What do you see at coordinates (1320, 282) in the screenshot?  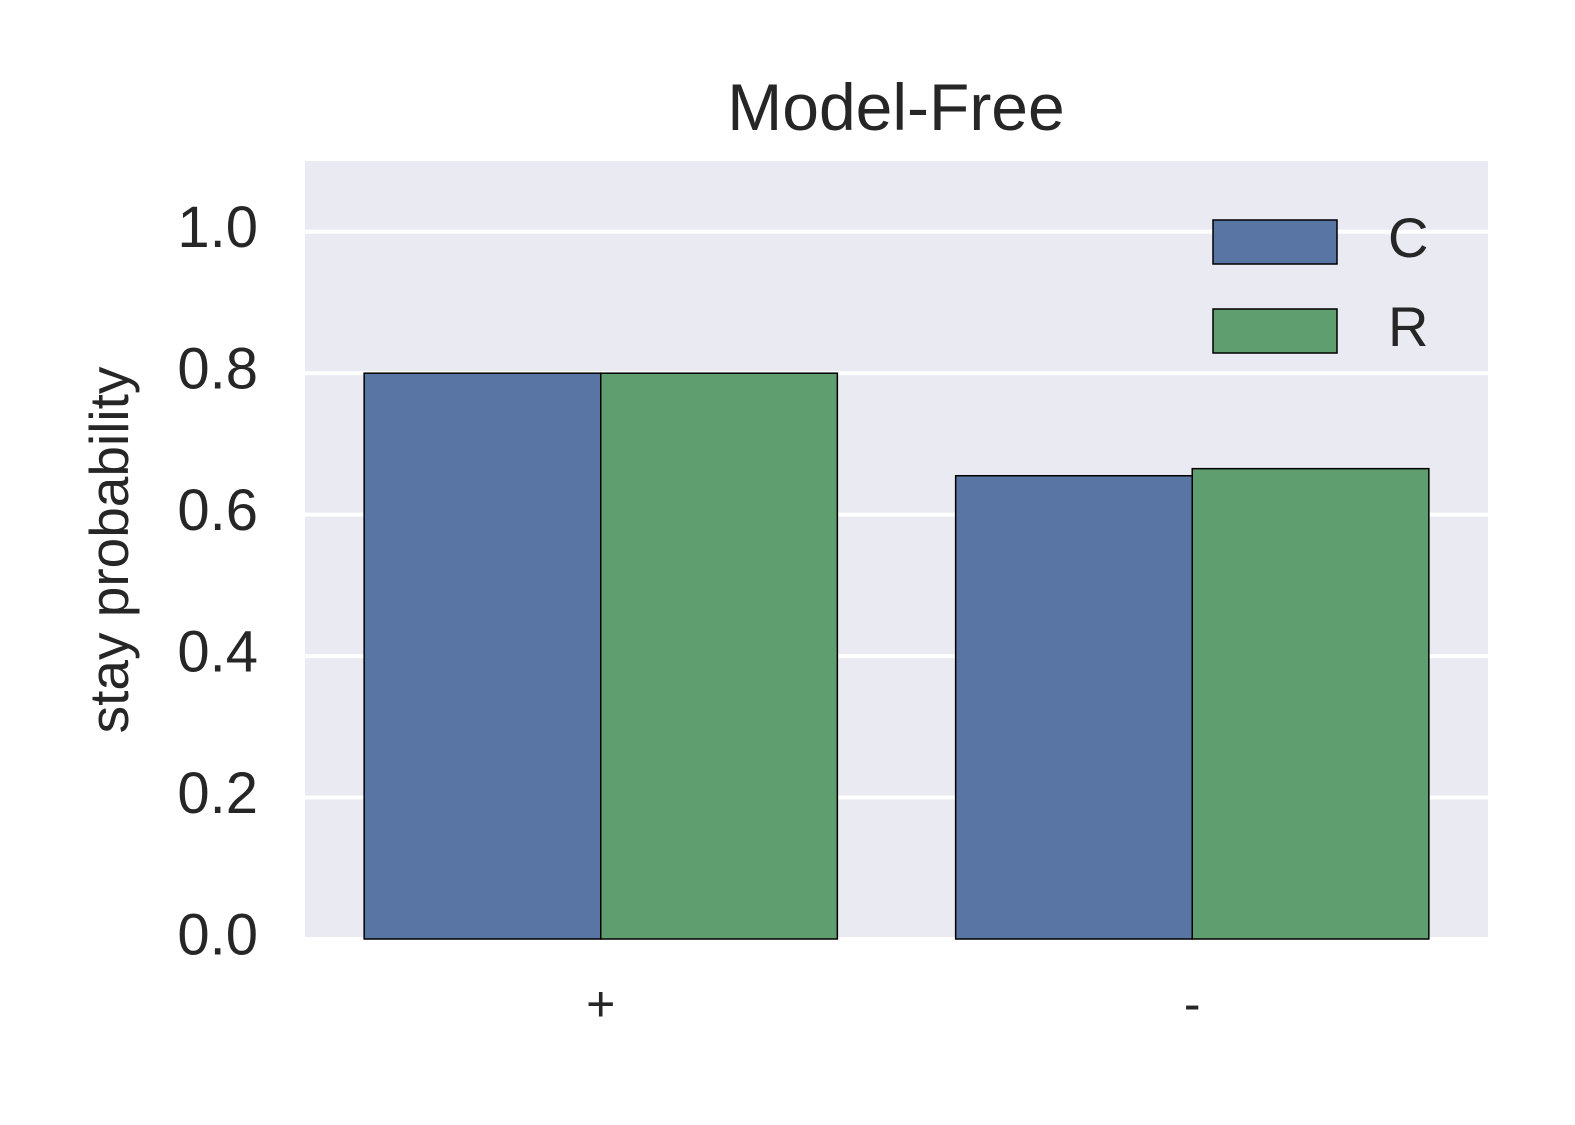 I see `legend: CR` at bounding box center [1320, 282].